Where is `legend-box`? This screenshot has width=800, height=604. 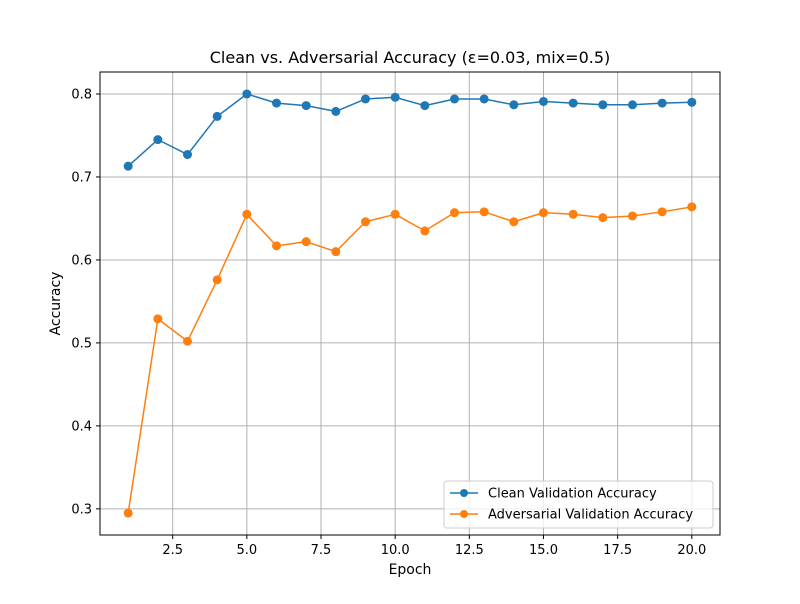 legend-box is located at coordinates (578, 504).